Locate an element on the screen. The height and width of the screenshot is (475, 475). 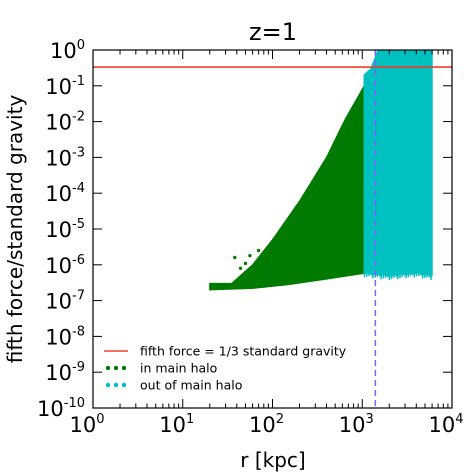
x-tick-label: 104 is located at coordinates (445, 424).